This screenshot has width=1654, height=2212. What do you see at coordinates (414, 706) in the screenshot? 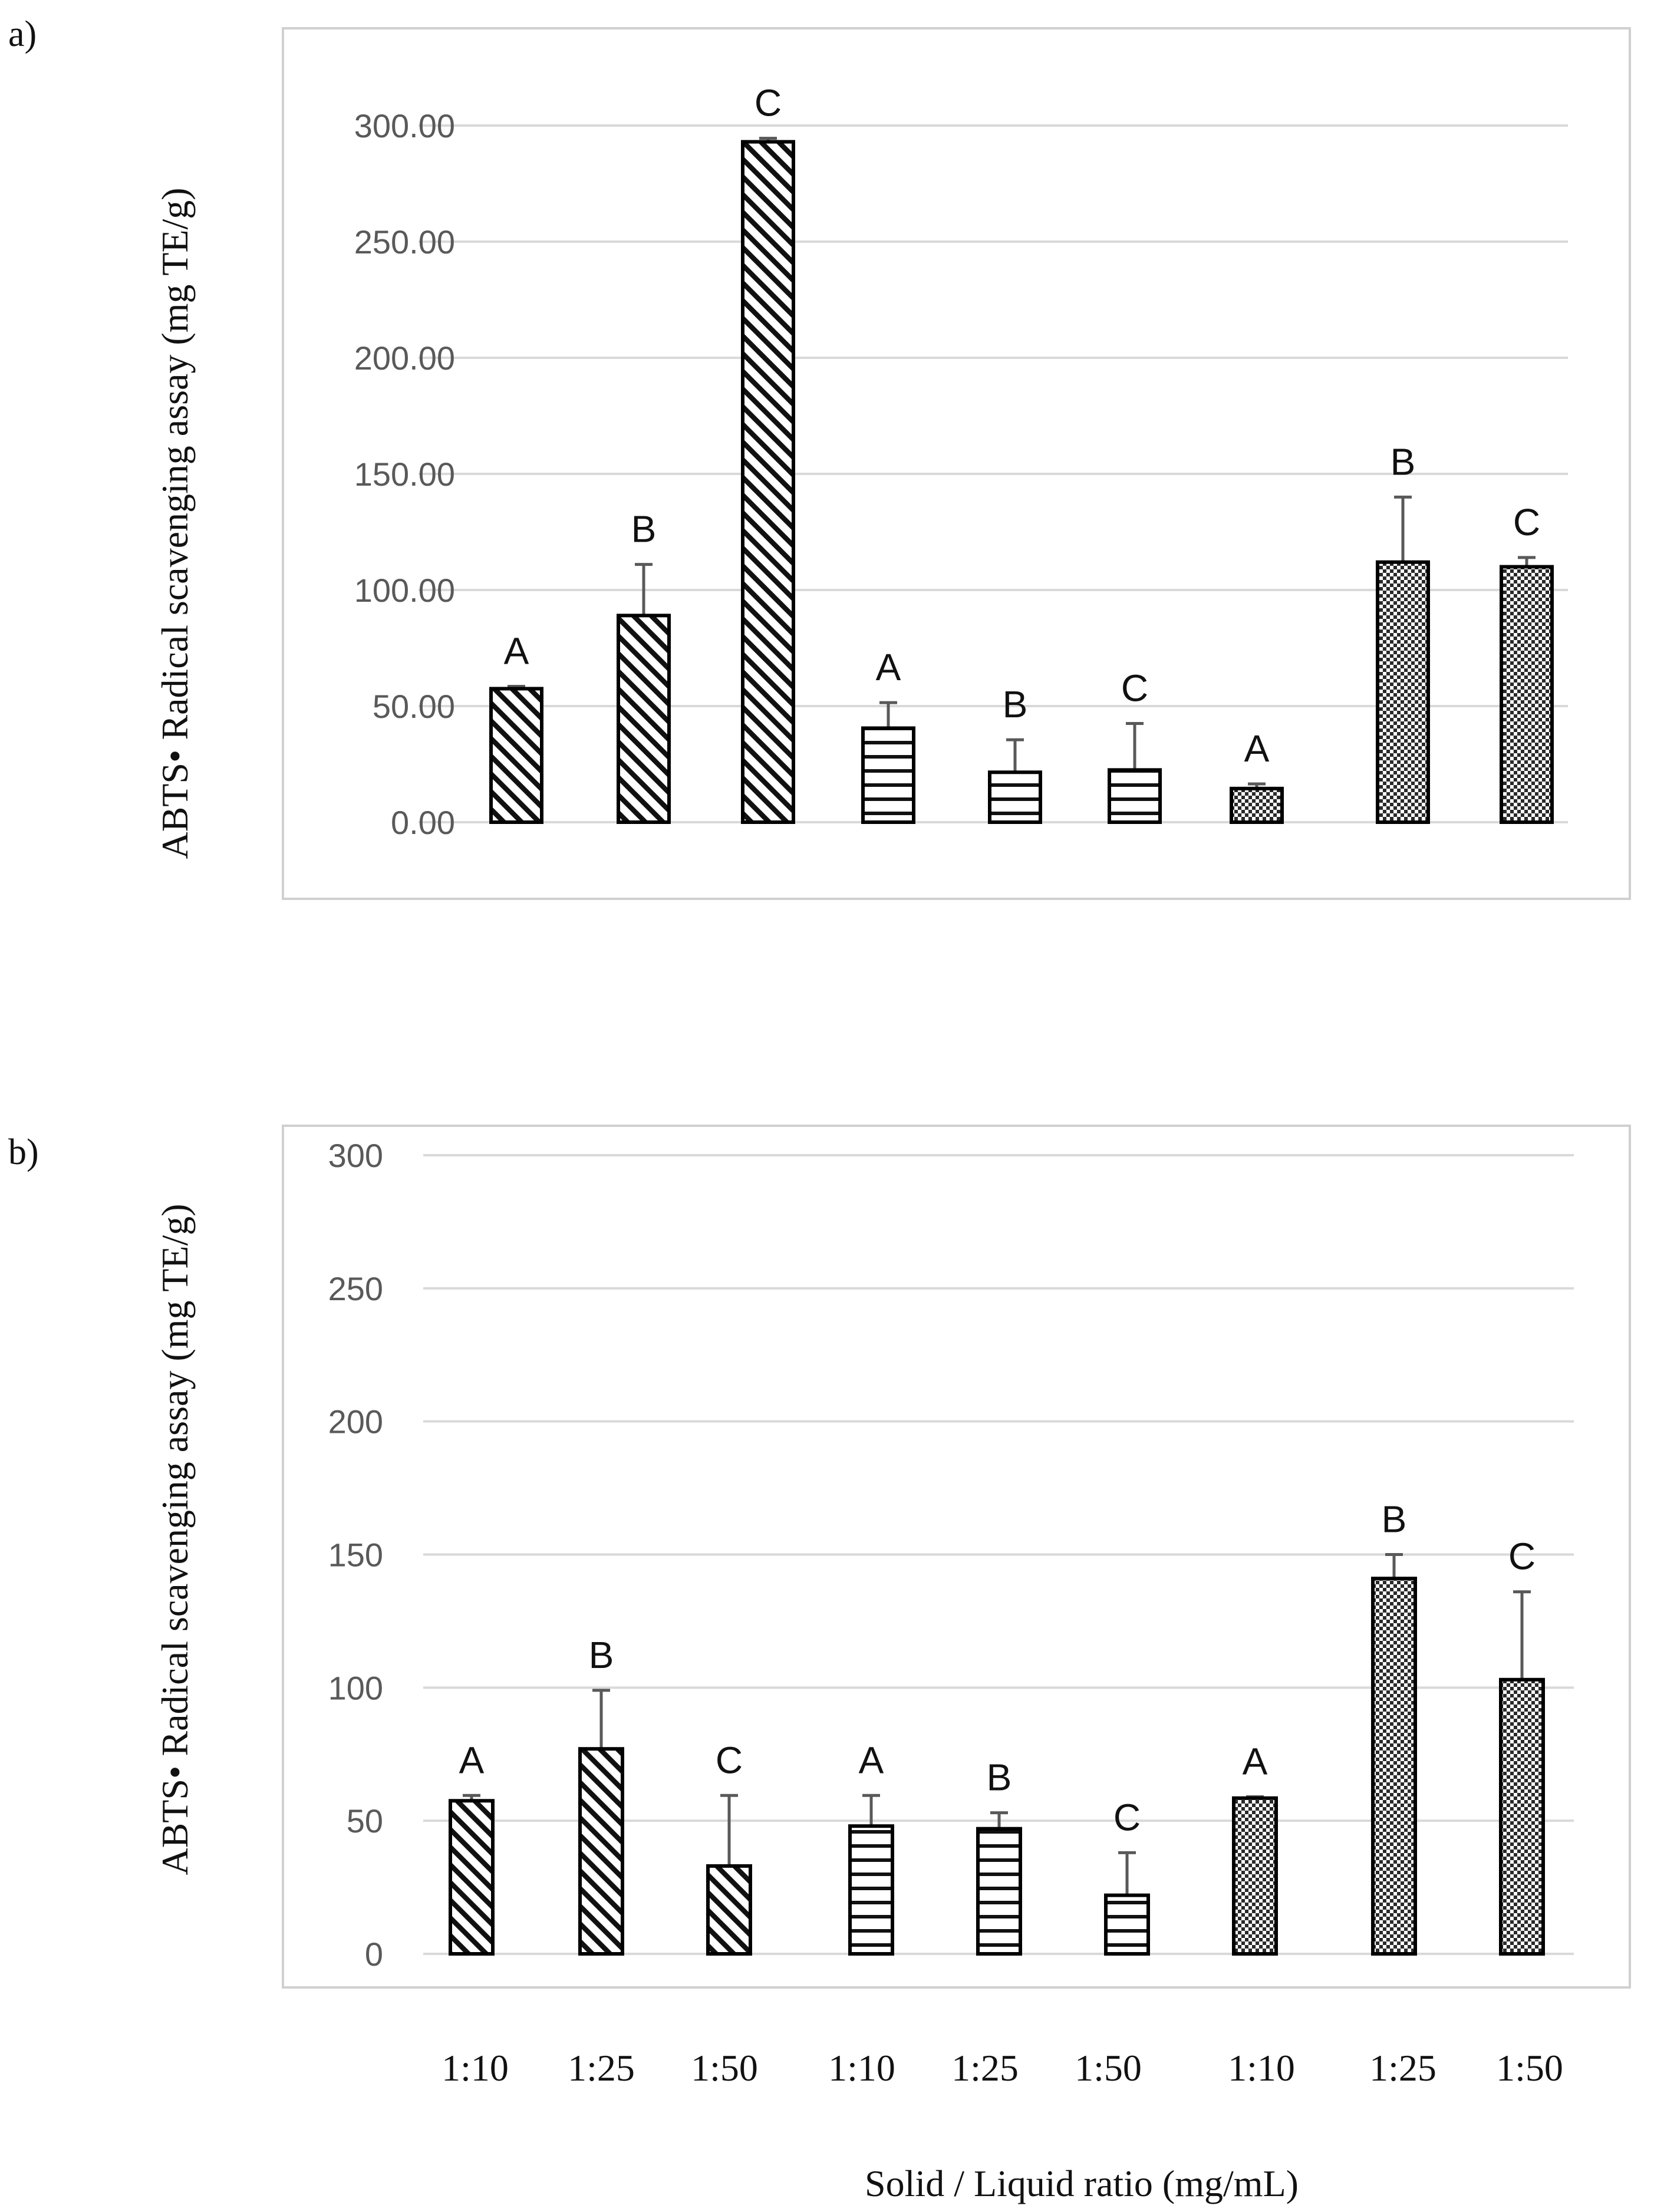
I see `y-tick-label-a-1: 50.00` at bounding box center [414, 706].